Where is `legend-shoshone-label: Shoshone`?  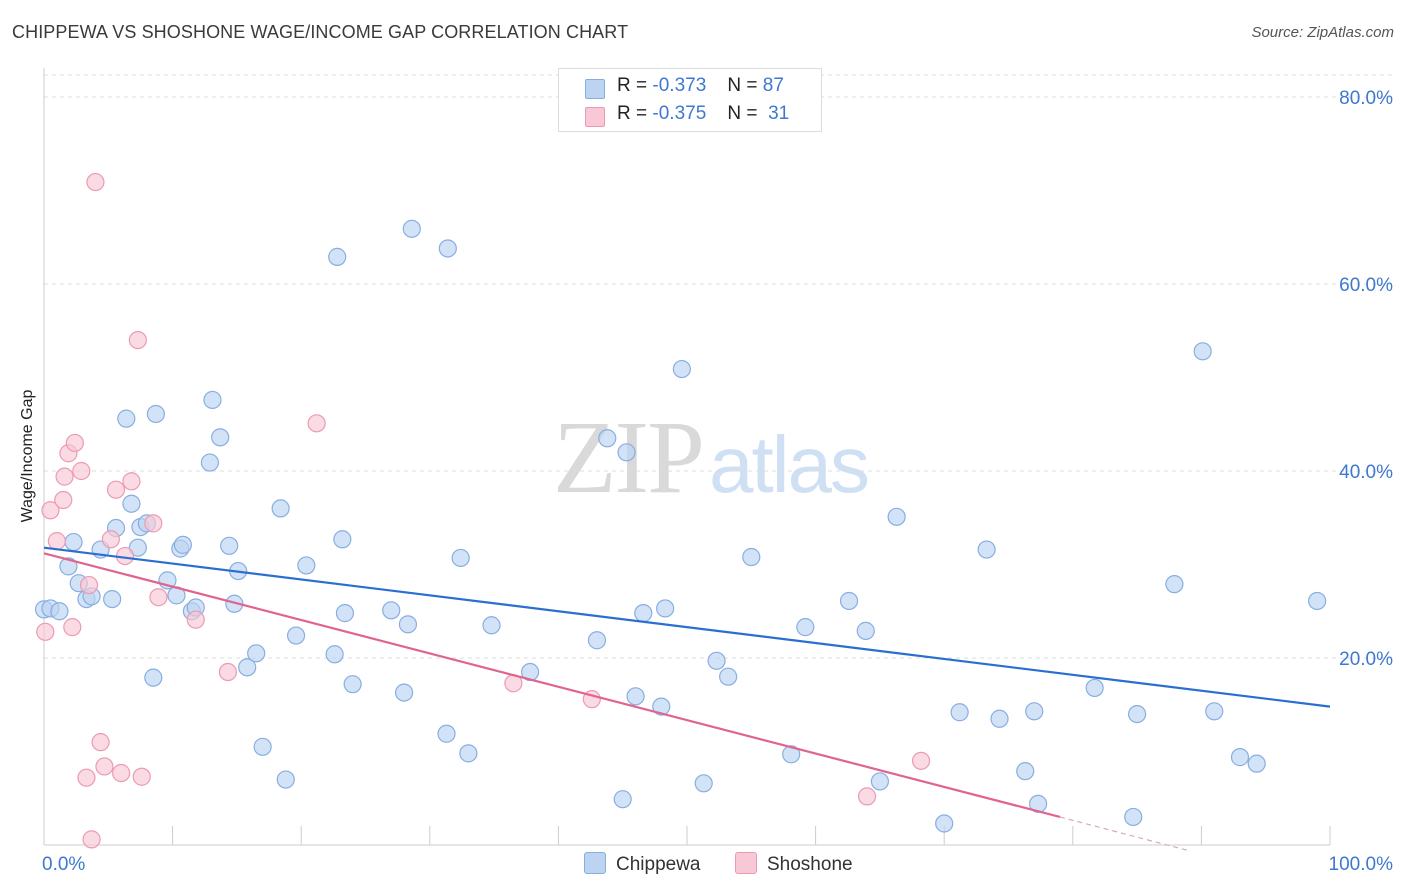
legend-shoshone-label: Shoshone is located at coordinates (810, 864).